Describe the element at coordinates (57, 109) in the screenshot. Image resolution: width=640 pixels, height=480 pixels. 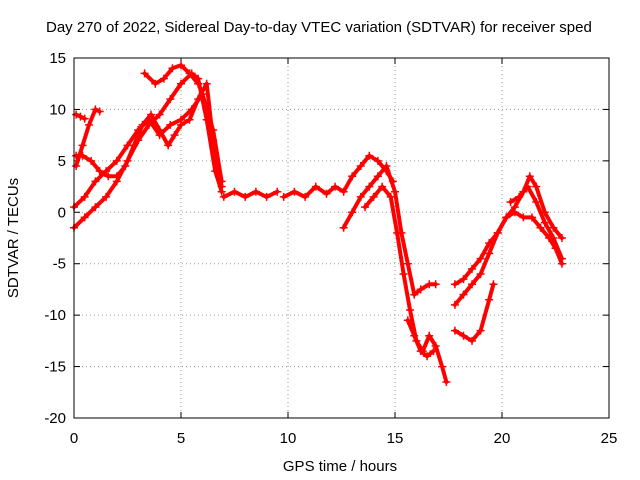
I see `y-tick-label: 10` at that location.